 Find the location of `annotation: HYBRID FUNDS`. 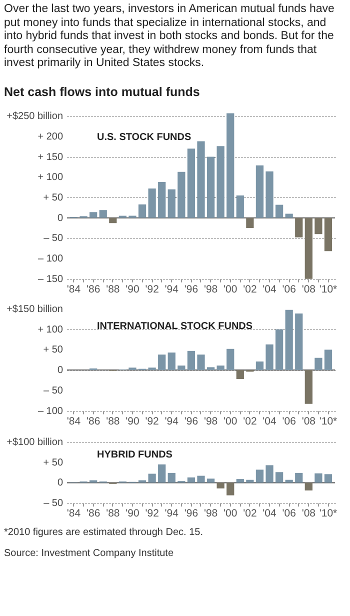

annotation: HYBRID FUNDS is located at coordinates (135, 454).